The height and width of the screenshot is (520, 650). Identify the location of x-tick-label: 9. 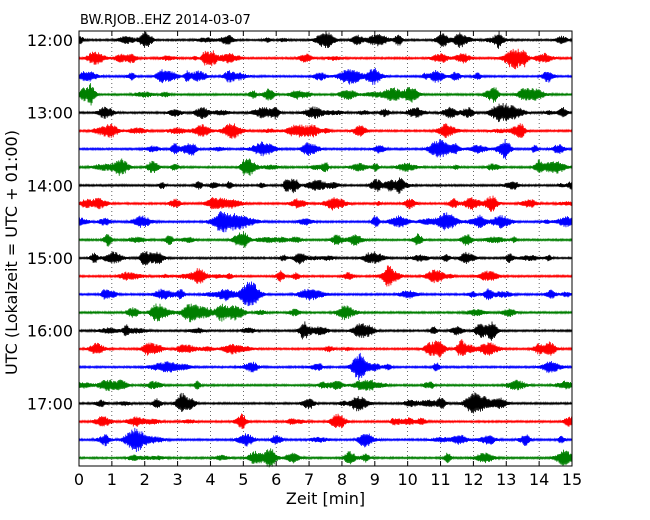
(375, 479).